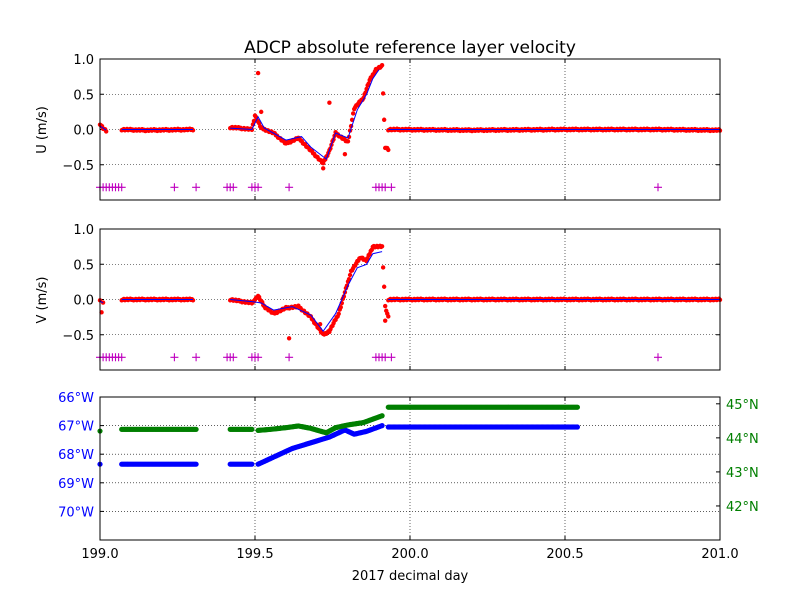 This screenshot has height=600, width=800. Describe the element at coordinates (564, 554) in the screenshot. I see `x-tick-label: 200.5` at that location.